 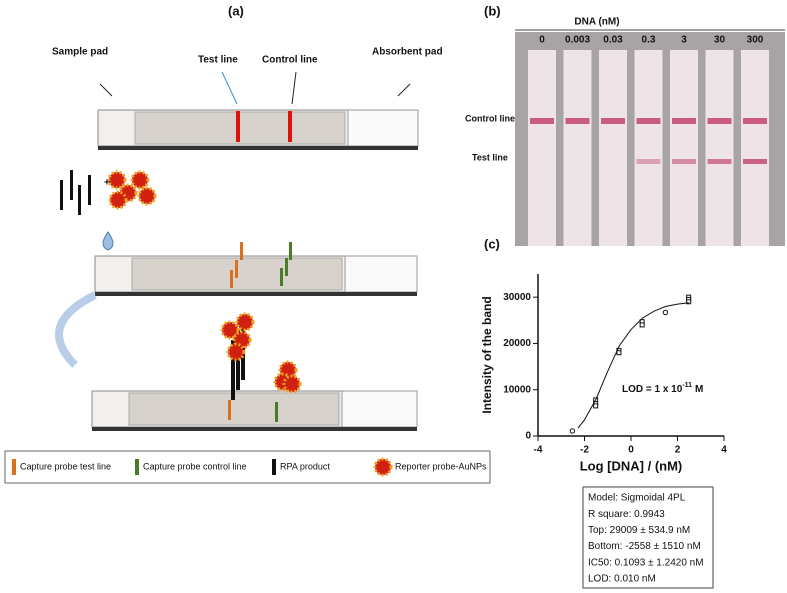 I want to click on control-line, so click(x=290, y=126).